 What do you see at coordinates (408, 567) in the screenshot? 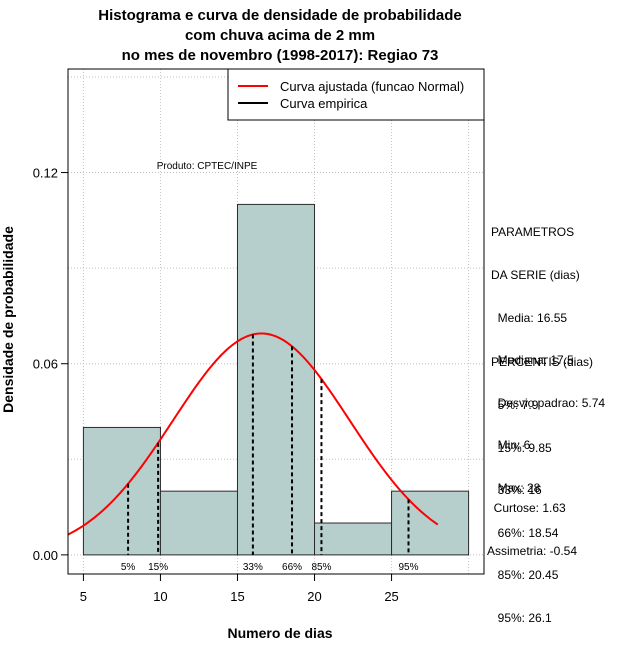
I see `percentile-label: 95%` at bounding box center [408, 567].